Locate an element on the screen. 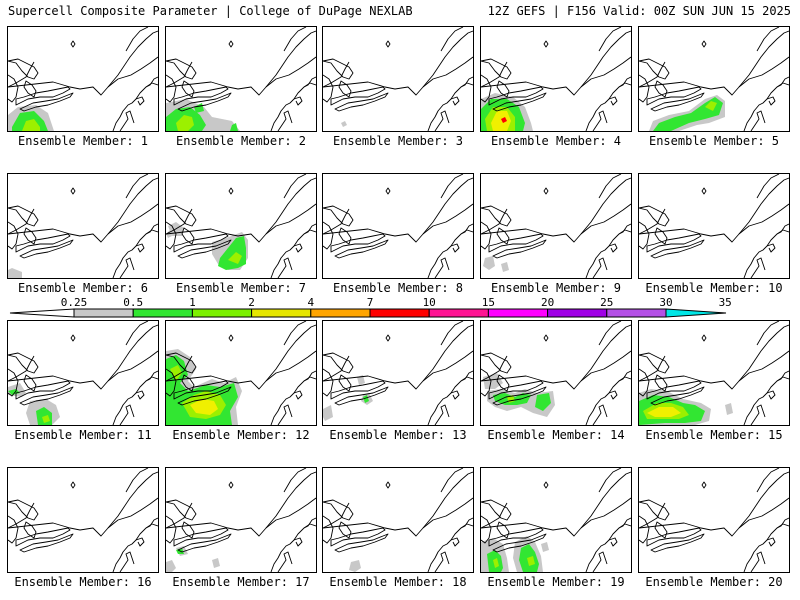 The width and height of the screenshot is (800, 600). colorbar-tick-label: 2 is located at coordinates (251, 302).